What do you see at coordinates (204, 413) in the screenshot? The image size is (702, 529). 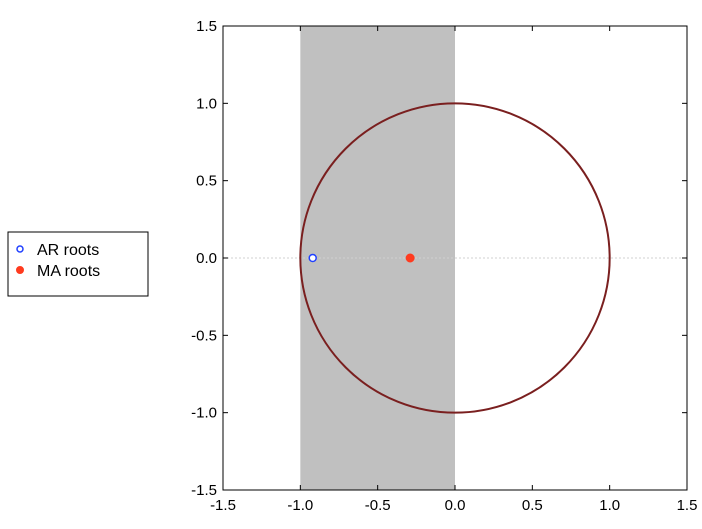 I see `y-tick-label: -1.0` at bounding box center [204, 413].